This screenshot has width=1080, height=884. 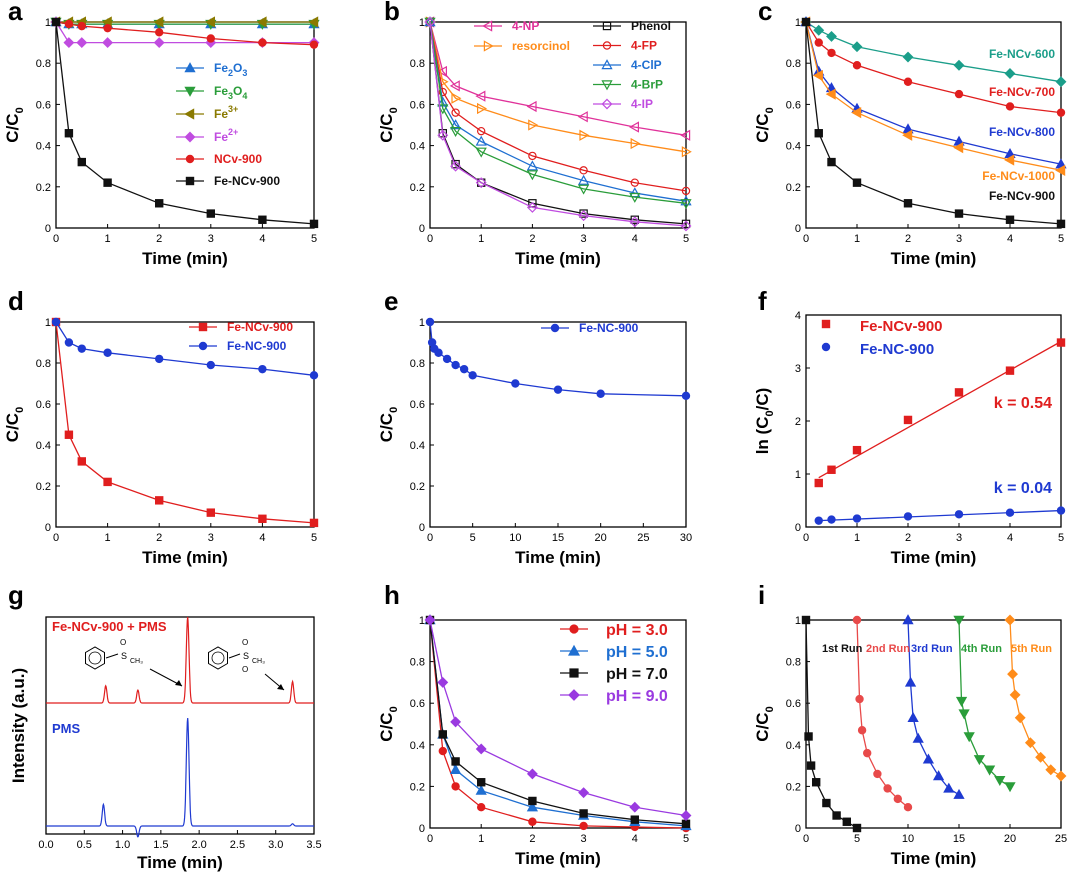 I want to click on atom-label: CH₃, so click(x=136, y=661).